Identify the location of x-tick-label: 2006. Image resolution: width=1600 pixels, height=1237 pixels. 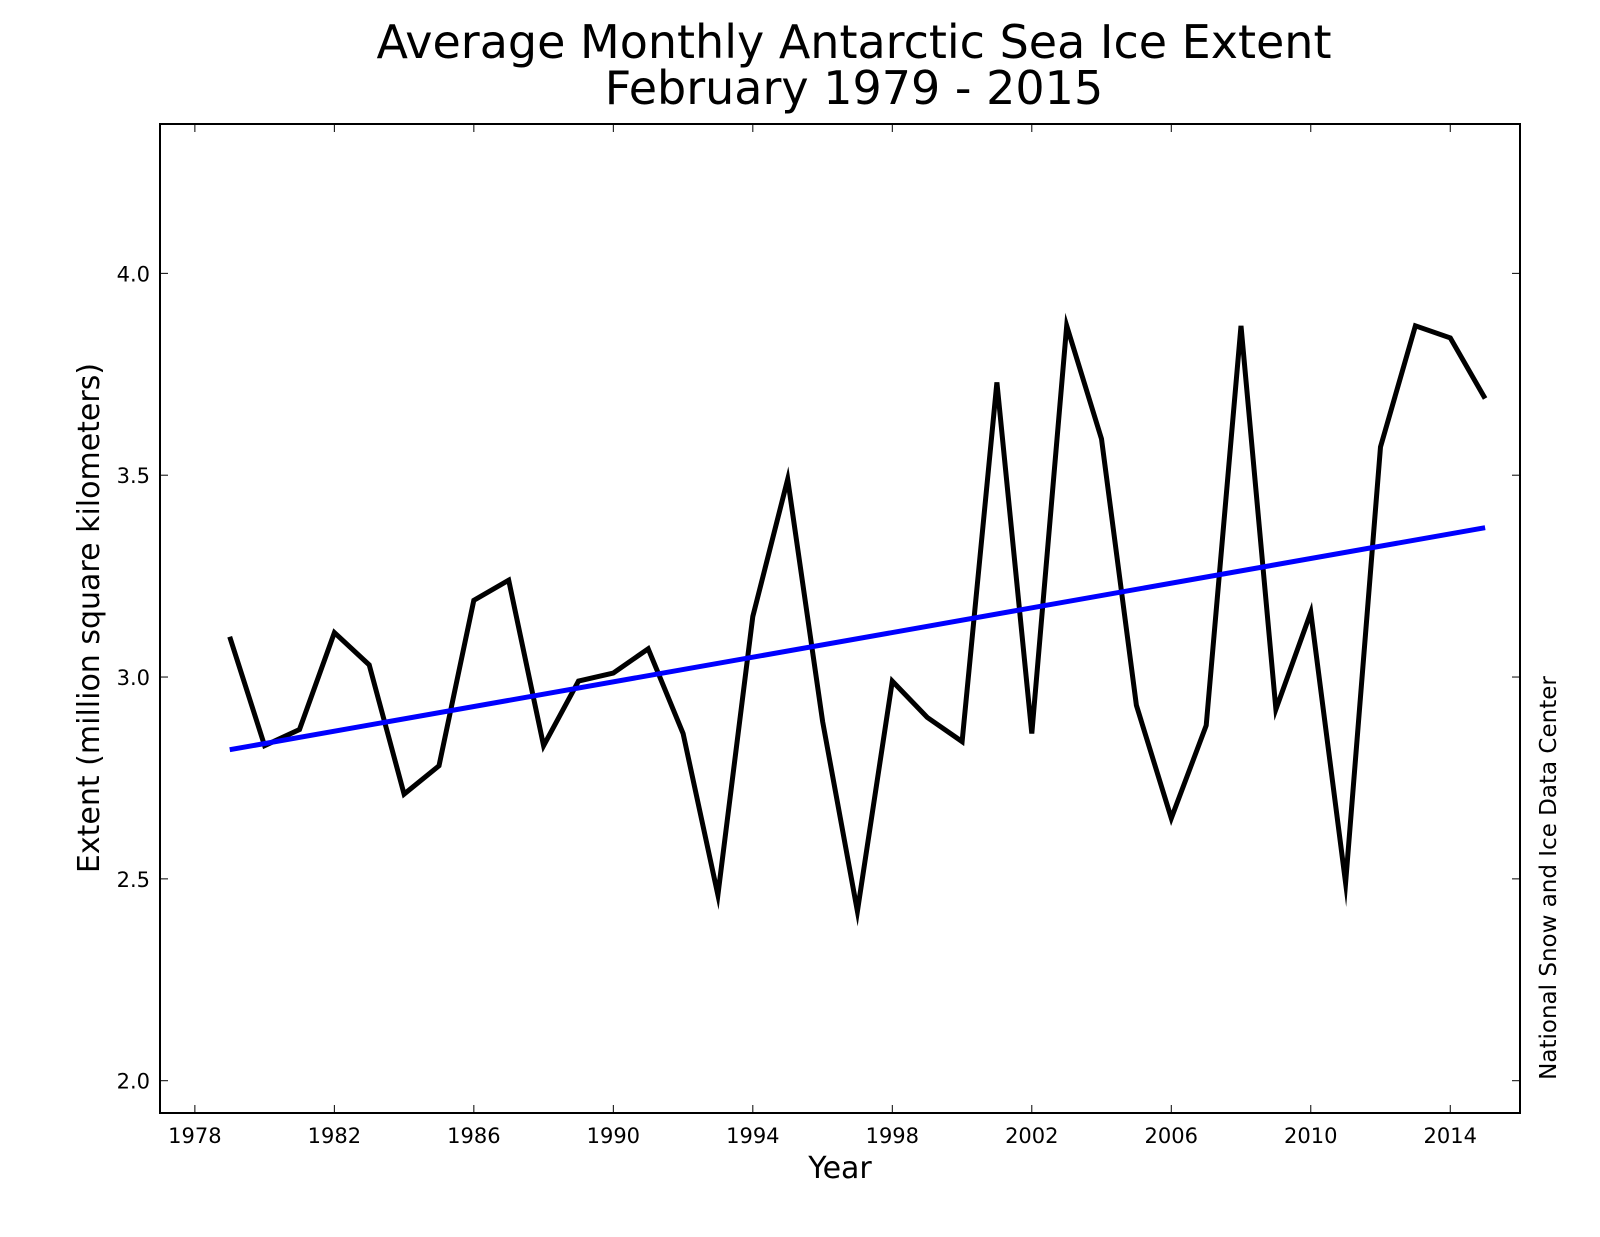
(1171, 1136).